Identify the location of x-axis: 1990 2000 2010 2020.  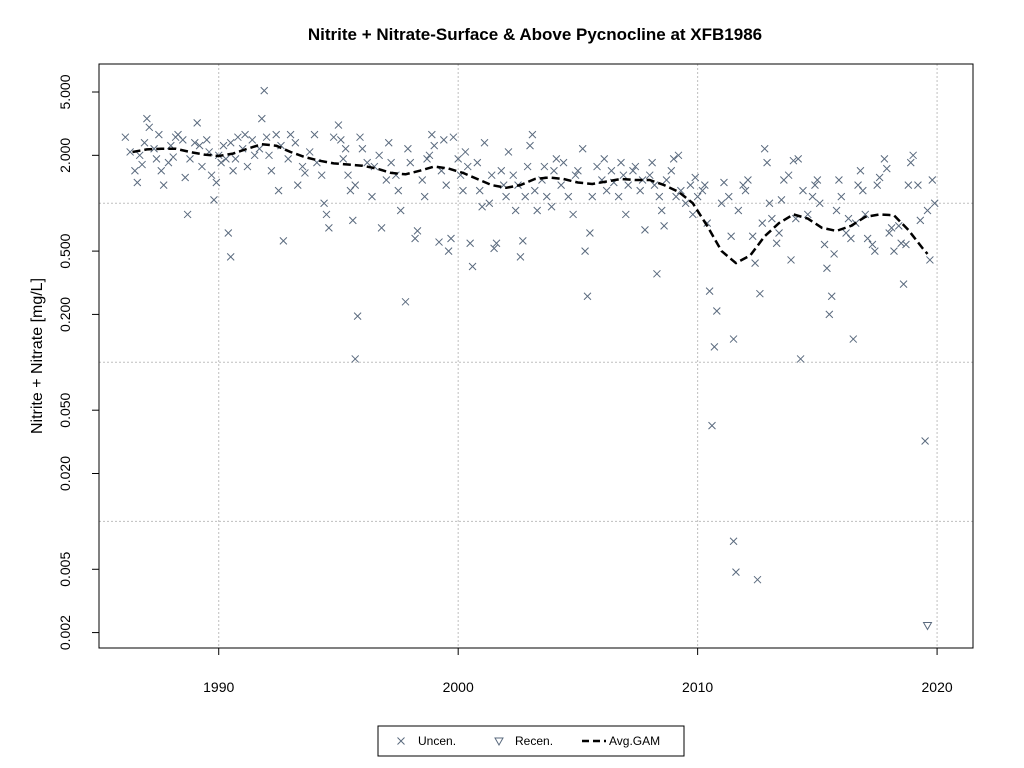
(578, 671).